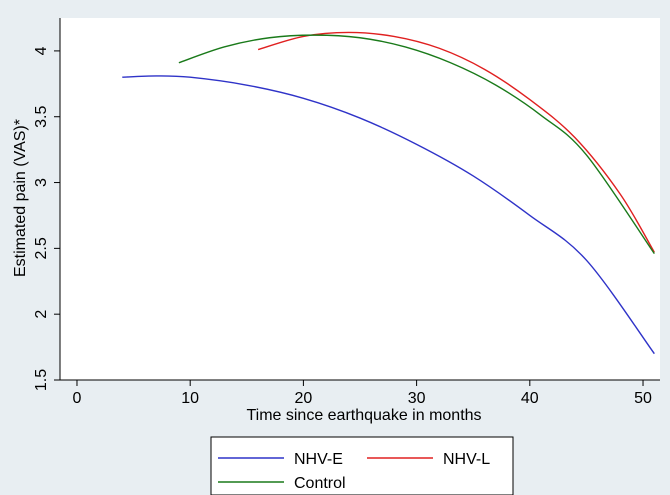  Describe the element at coordinates (41, 314) in the screenshot. I see `y-tick-label: 2` at that location.